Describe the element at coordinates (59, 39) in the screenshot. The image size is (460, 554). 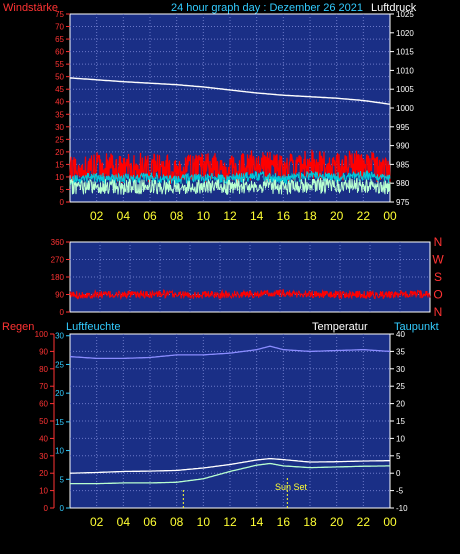
I see `wind-tick-label: 65` at that location.